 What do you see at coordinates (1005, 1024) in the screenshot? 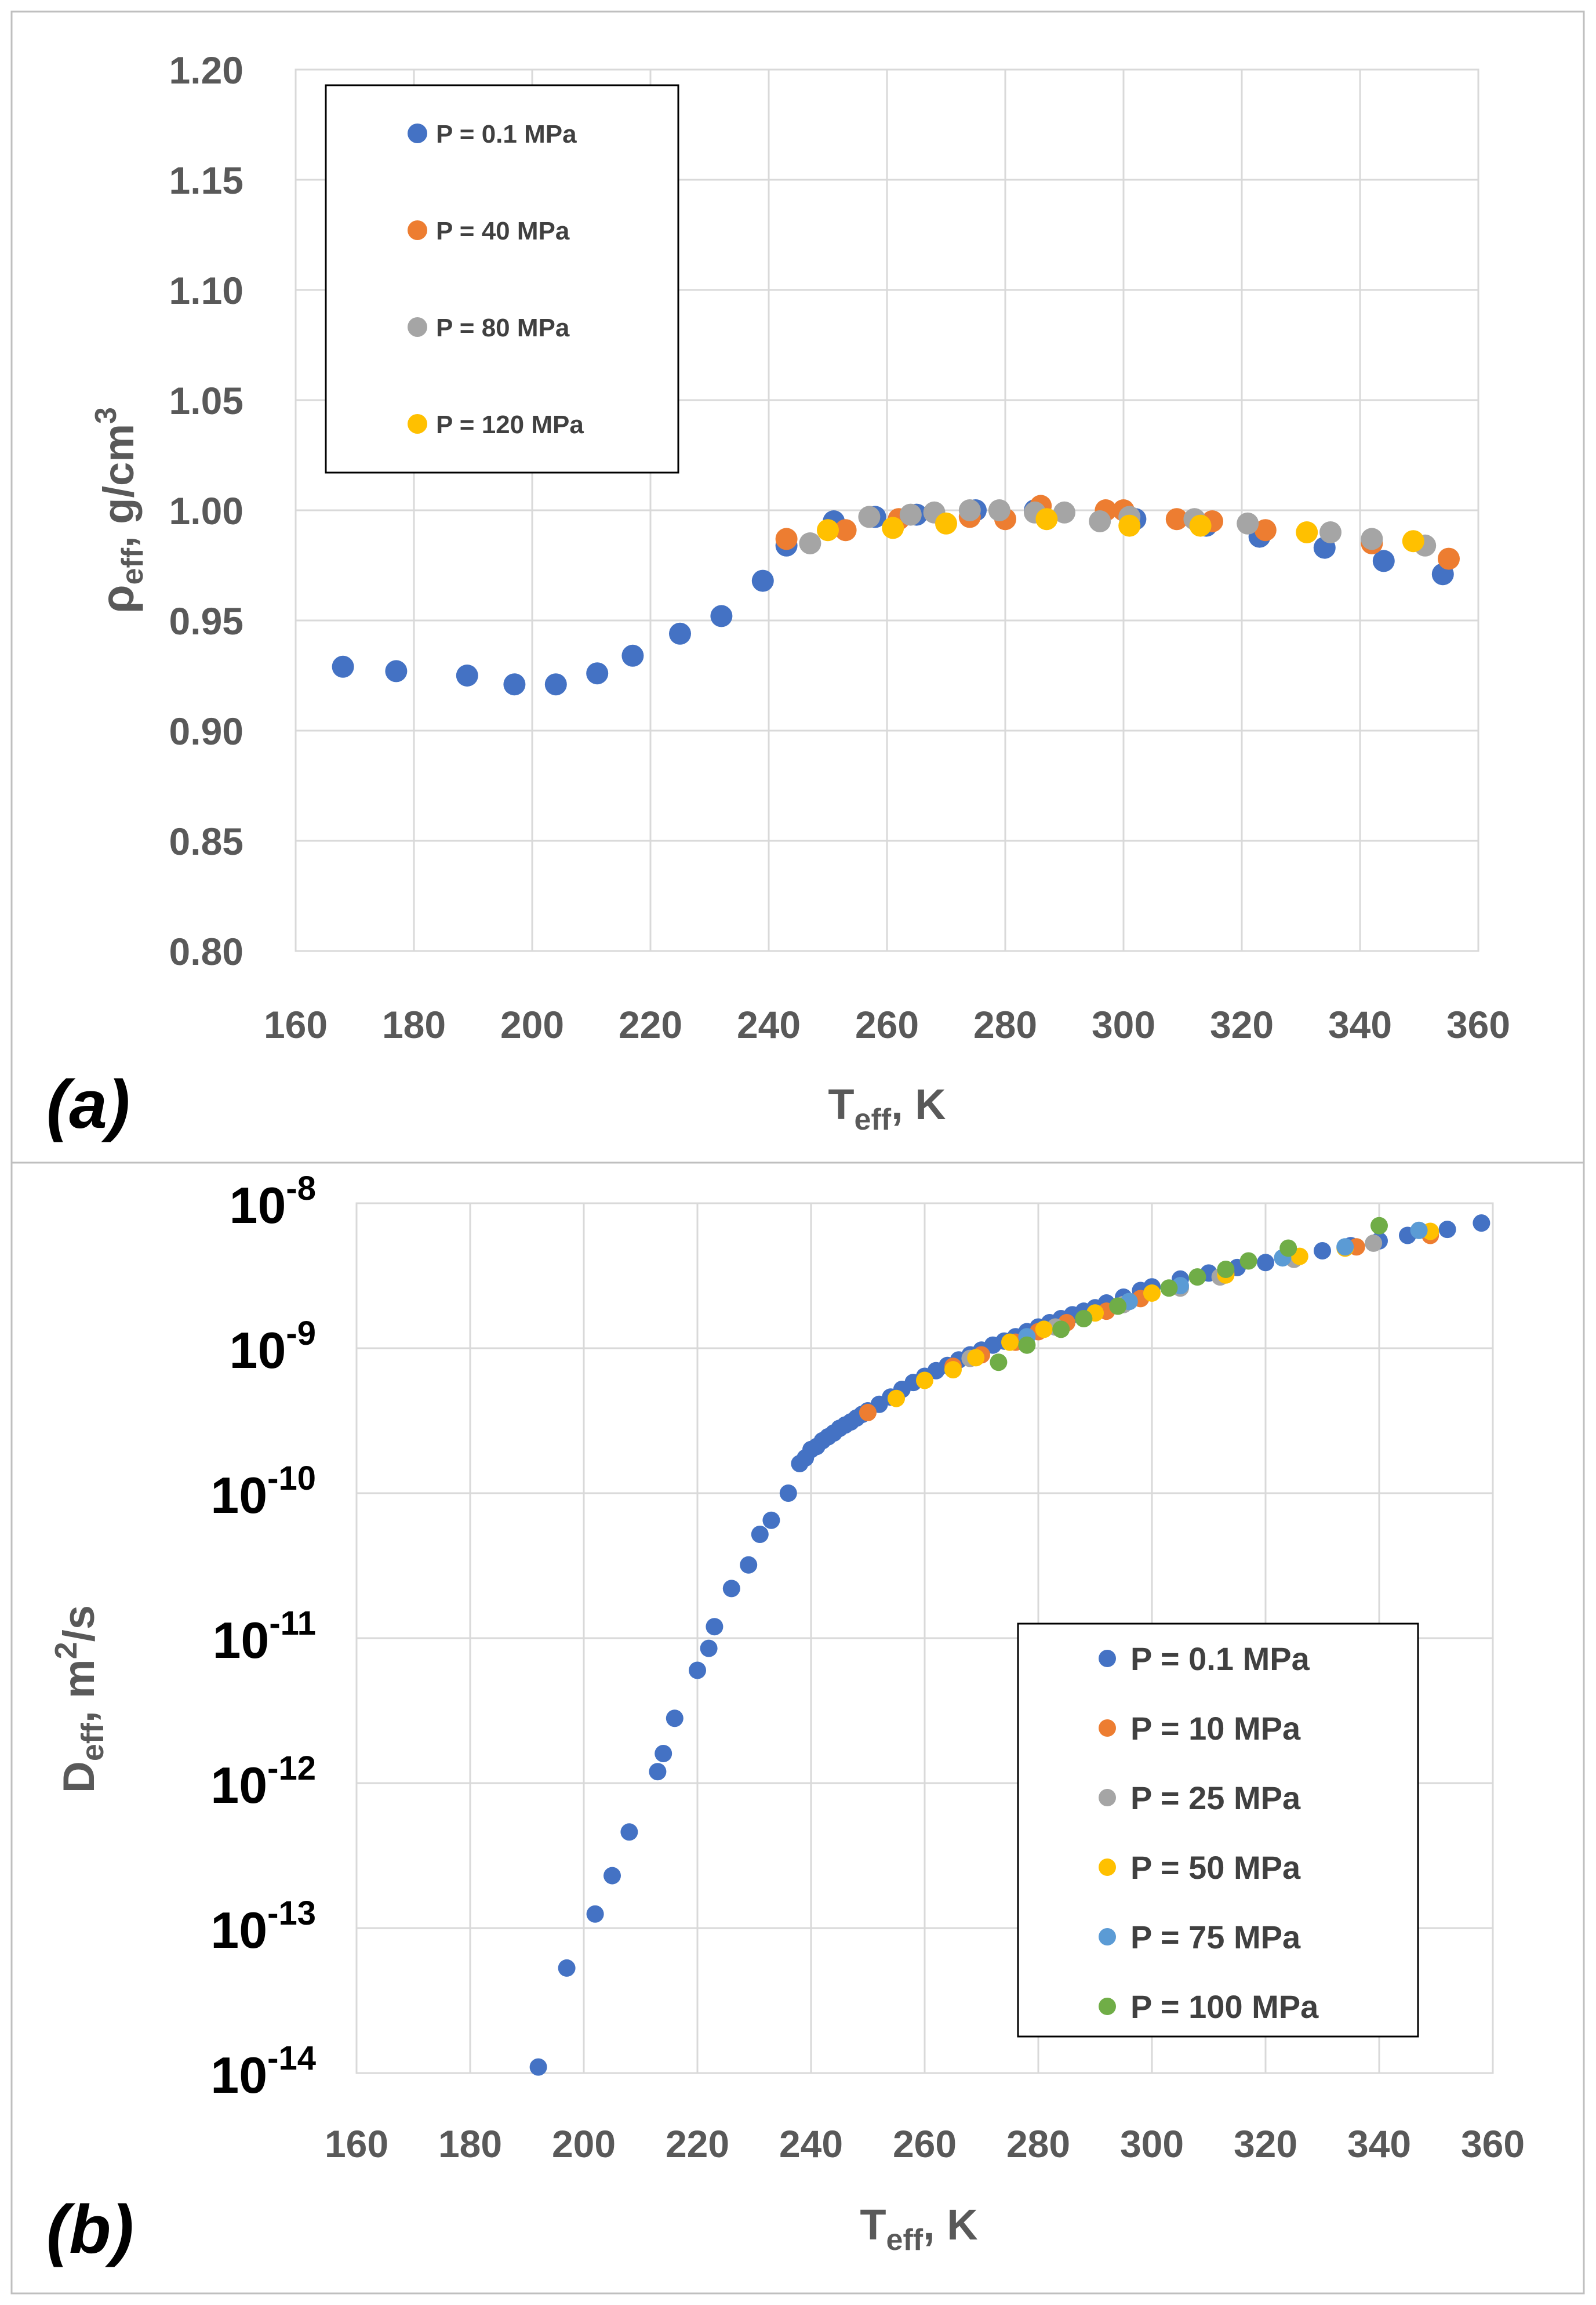
I see `panel-a-x-tick: 280` at bounding box center [1005, 1024].